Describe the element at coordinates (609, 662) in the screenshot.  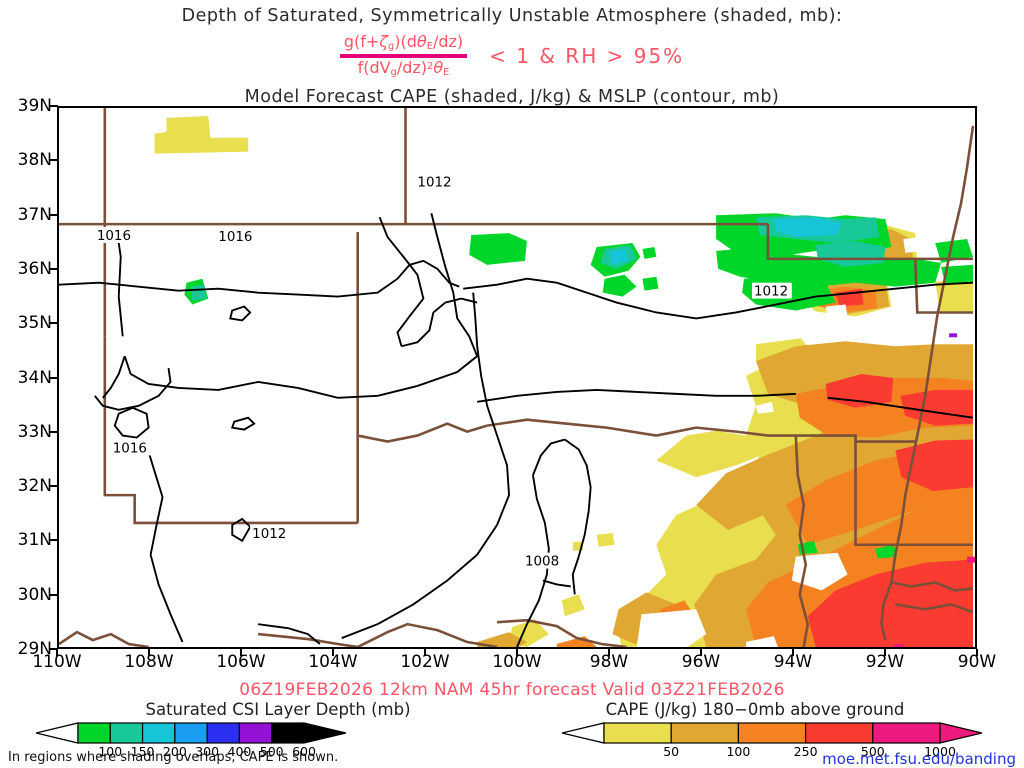
I see `lon-tick-label: 98W` at that location.